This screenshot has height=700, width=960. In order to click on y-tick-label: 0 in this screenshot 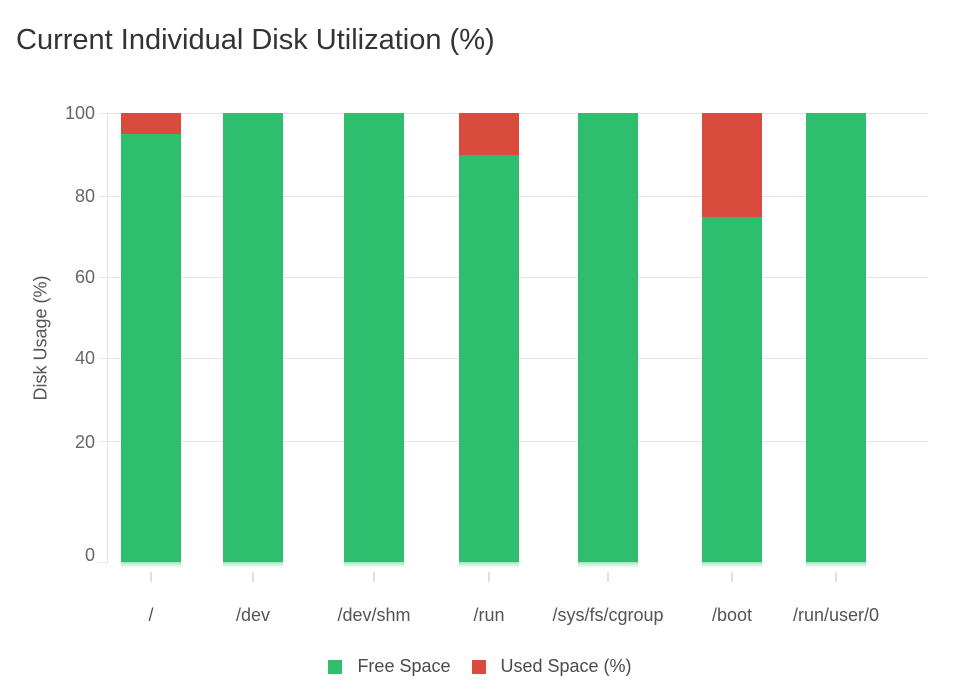, I will do `click(89, 555)`.